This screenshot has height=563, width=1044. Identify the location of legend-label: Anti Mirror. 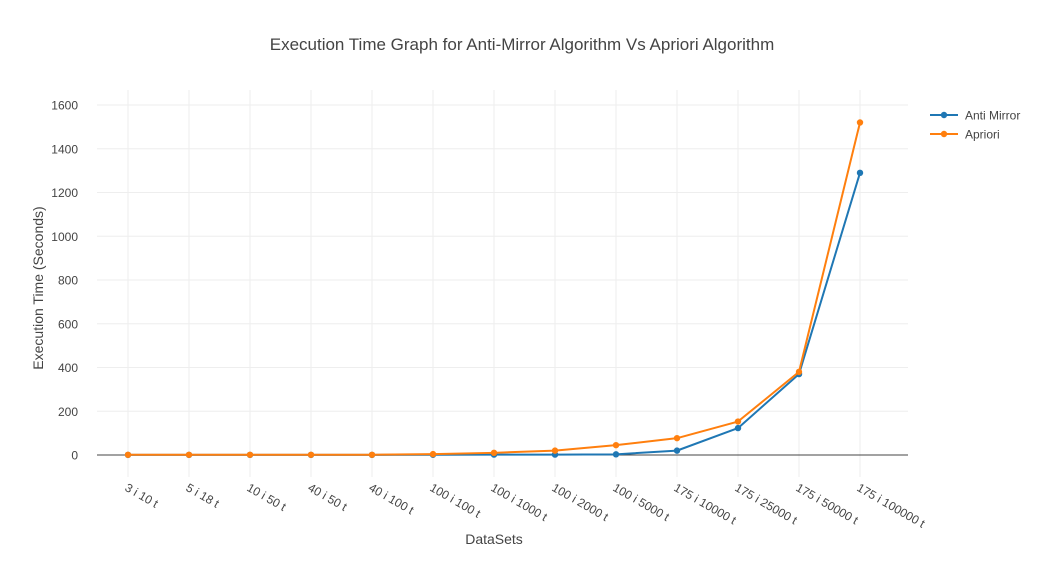
(992, 116).